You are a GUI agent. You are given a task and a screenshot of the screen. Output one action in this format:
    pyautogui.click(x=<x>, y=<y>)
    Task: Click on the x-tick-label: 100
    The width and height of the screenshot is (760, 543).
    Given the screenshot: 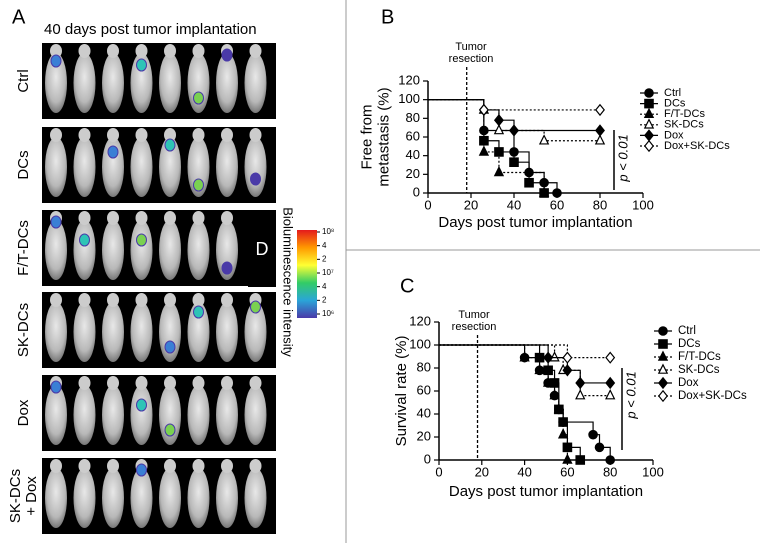 What is the action you would take?
    pyautogui.click(x=653, y=471)
    